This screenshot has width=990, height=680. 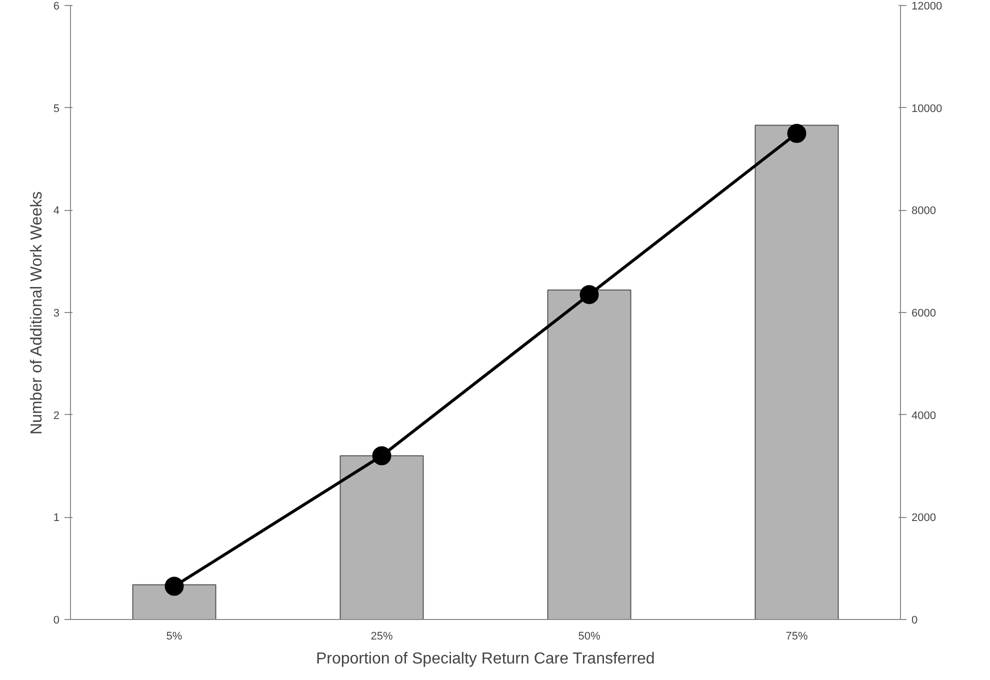 I want to click on y-tick-label: 6, so click(x=56, y=6).